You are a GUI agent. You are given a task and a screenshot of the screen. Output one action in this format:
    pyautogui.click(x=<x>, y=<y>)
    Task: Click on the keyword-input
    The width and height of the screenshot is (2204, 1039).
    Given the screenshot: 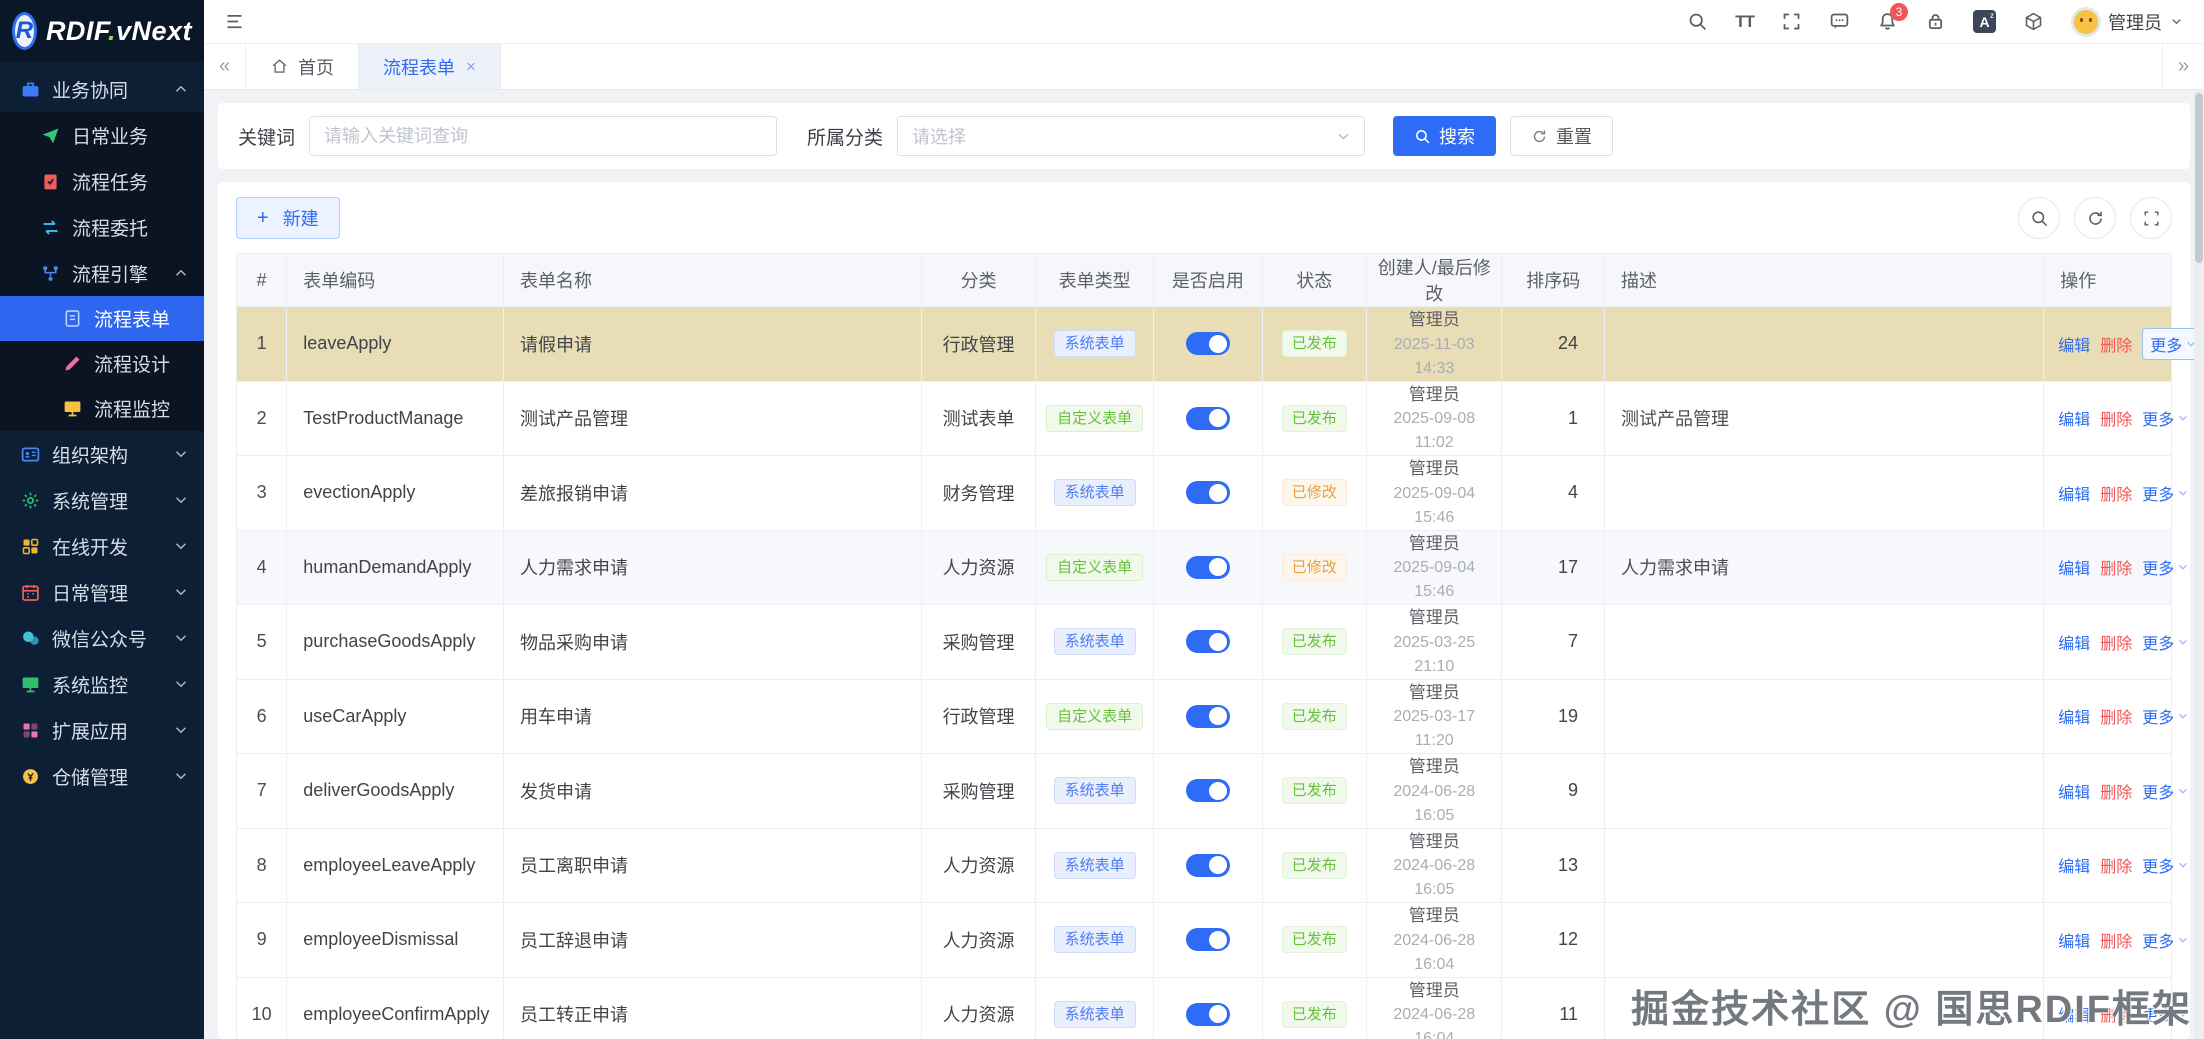 What is the action you would take?
    pyautogui.click(x=543, y=136)
    